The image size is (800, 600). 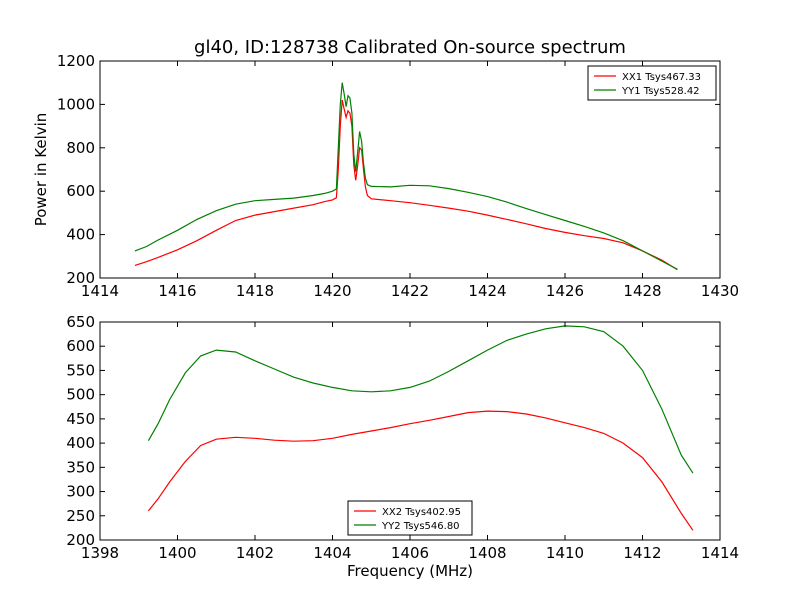 I want to click on x-tick-label: 1404, so click(x=332, y=553).